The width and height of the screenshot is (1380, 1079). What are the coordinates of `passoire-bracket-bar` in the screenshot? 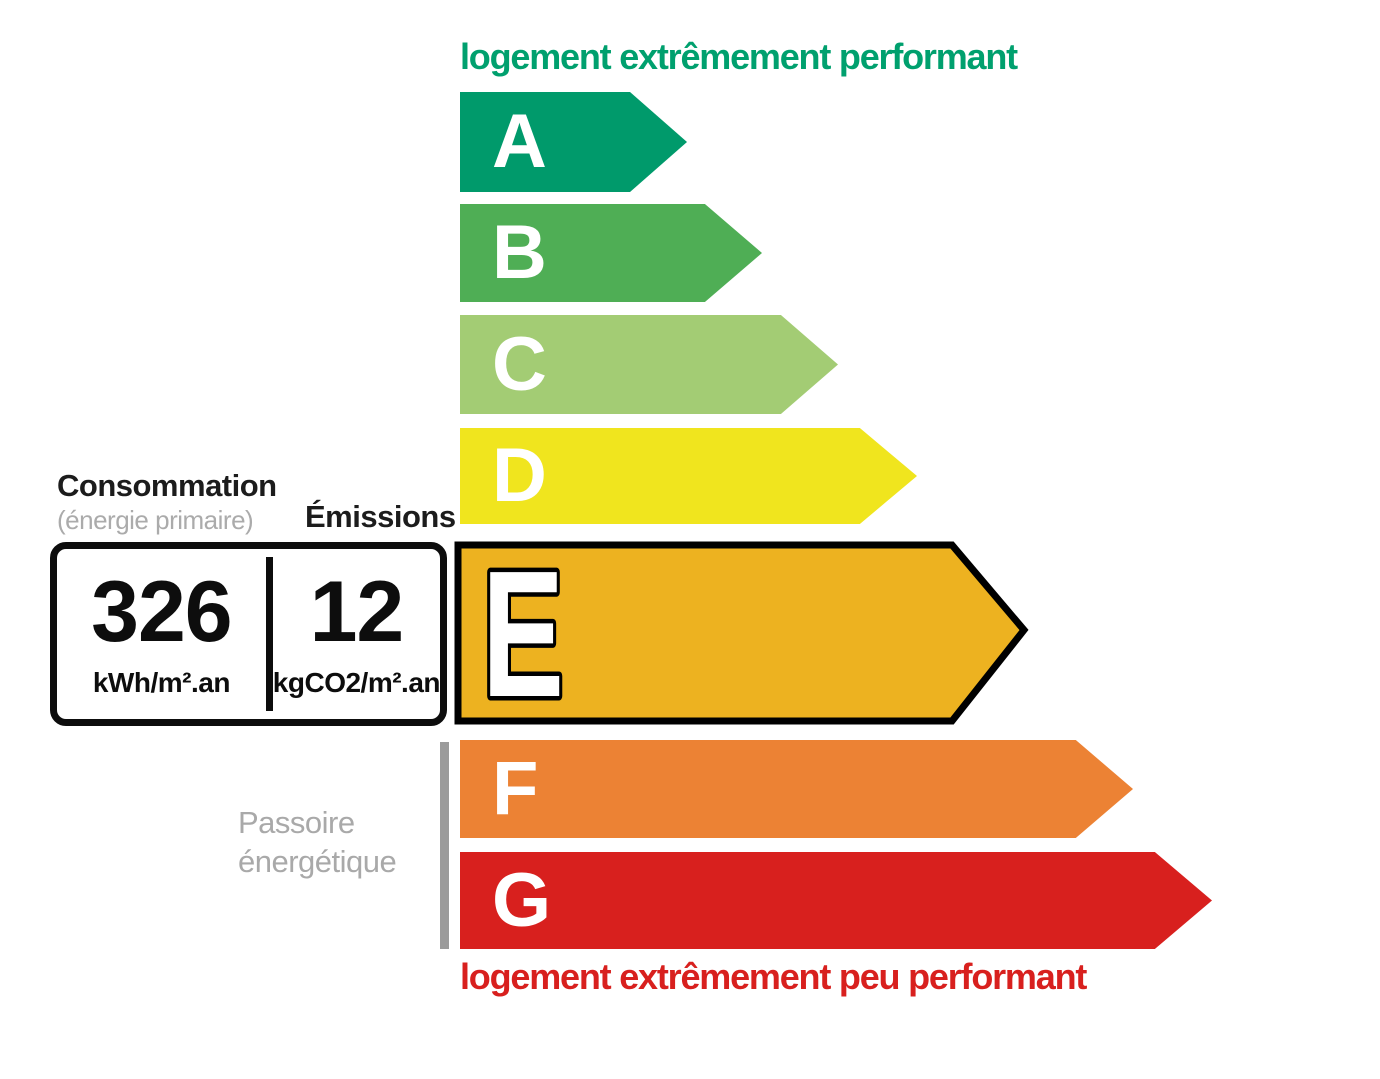 It's located at (444, 845).